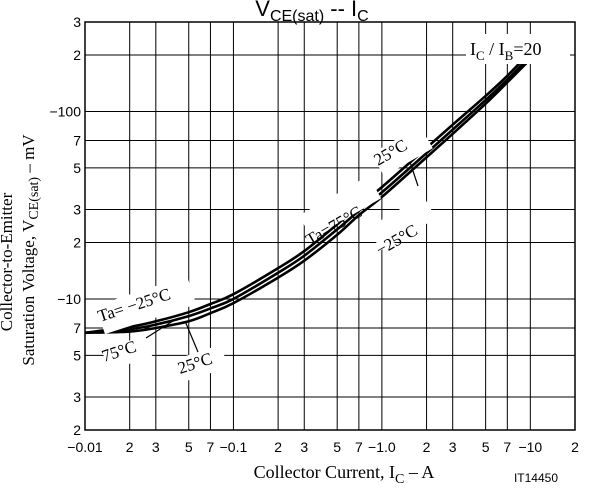 This screenshot has width=609, height=494. Describe the element at coordinates (30, 250) in the screenshot. I see `y-axis-label-line2: Saturation Voltage, VCE(sat) – mV` at that location.